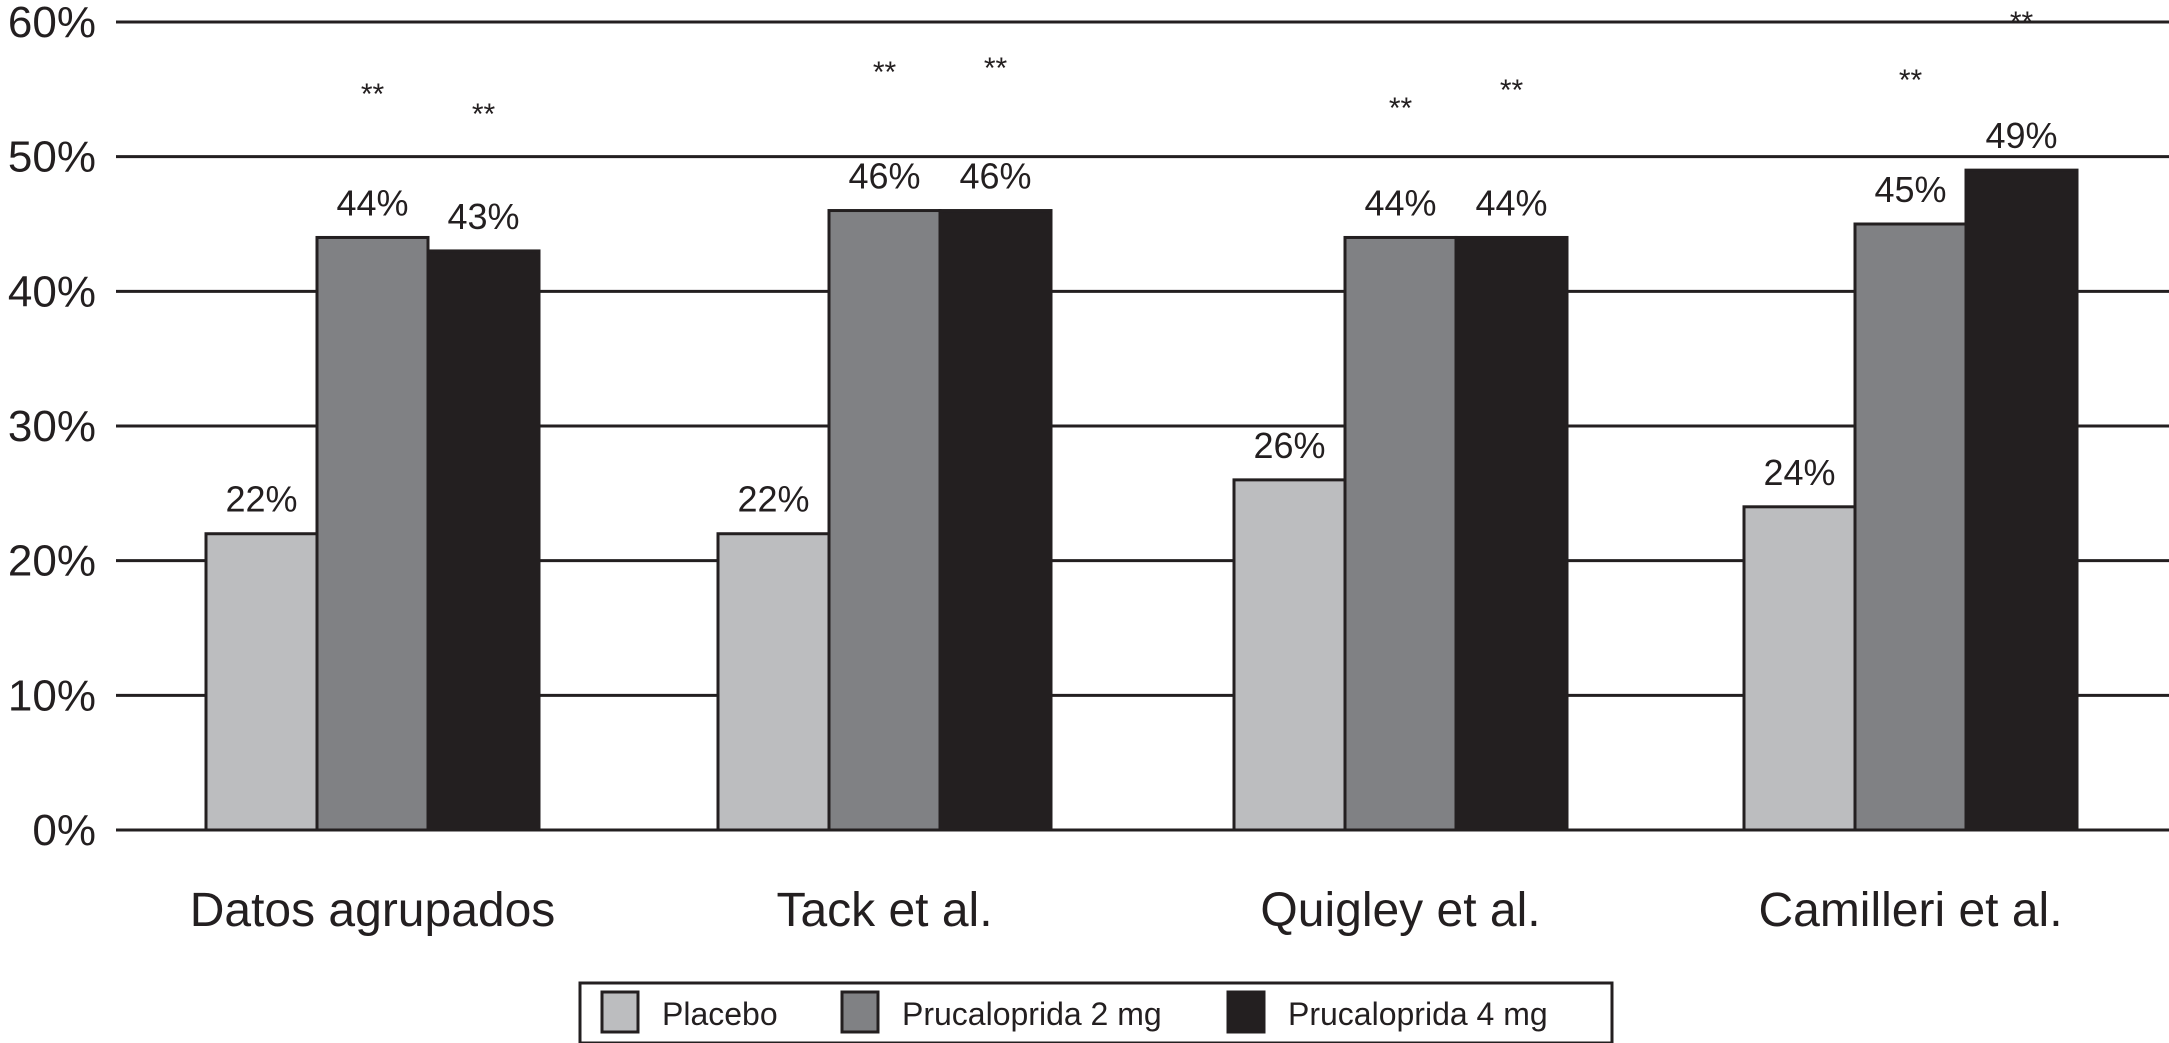  I want to click on legend-label: Prucaloprida 4 mg, so click(1418, 1014).